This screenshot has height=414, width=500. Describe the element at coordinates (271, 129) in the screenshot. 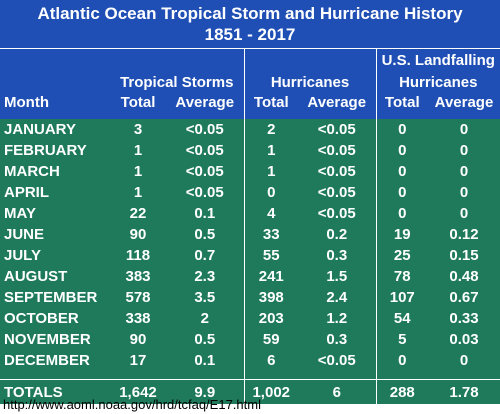

I see `h-total-cell: 2` at that location.